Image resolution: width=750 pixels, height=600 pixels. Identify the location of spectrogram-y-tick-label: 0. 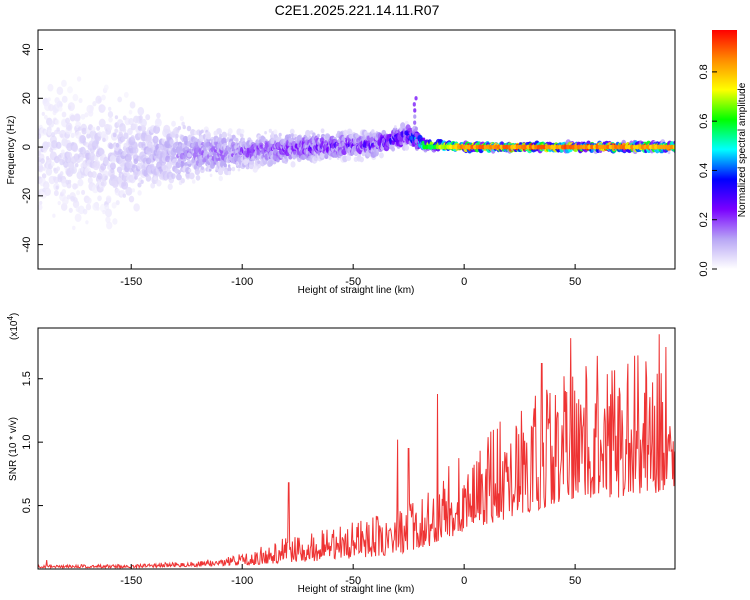
(27, 147).